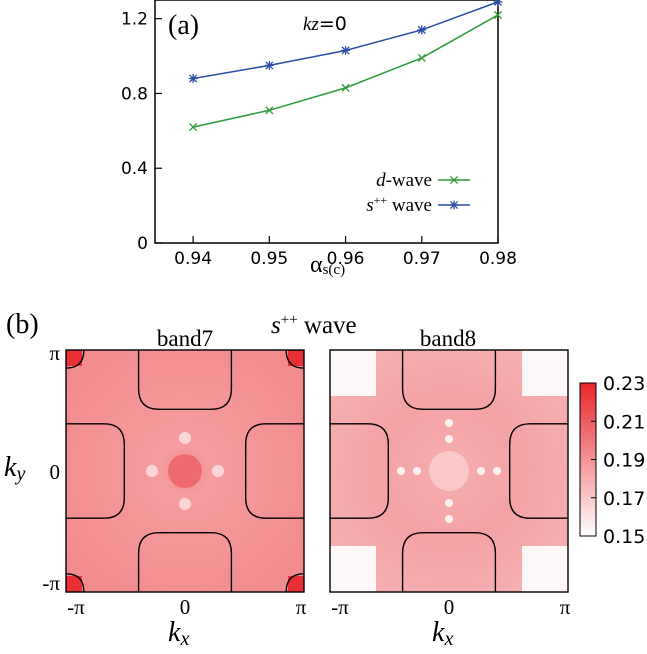  I want to click on x-axis-a: 0.94 0.95 0.96 0.97 0.98, so click(345, 252).